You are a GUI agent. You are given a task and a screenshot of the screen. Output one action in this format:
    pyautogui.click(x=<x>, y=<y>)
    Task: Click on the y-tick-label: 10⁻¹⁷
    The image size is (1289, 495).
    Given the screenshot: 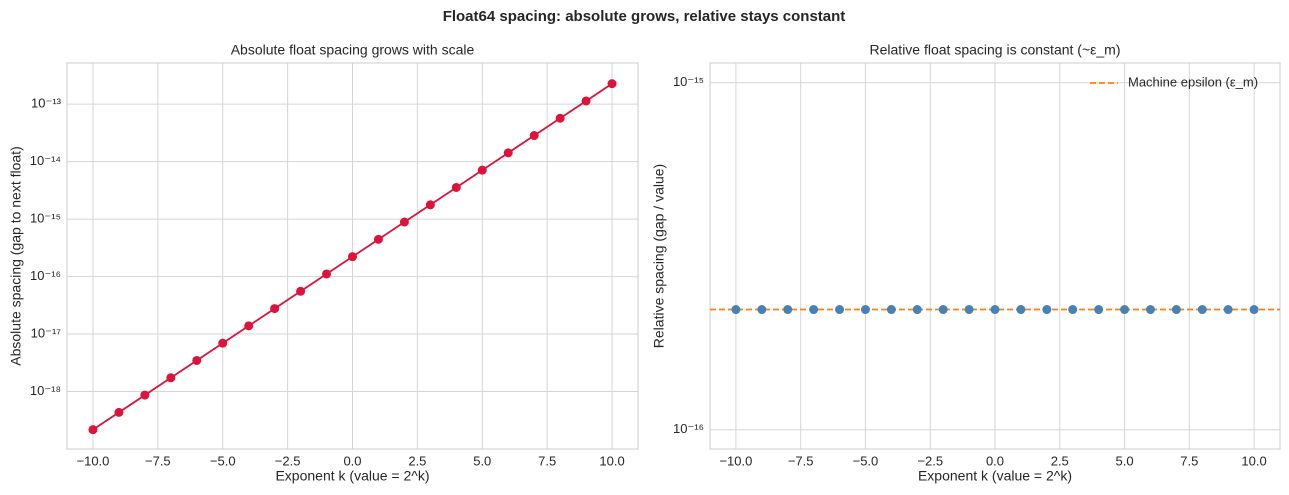 What is the action you would take?
    pyautogui.click(x=46, y=332)
    